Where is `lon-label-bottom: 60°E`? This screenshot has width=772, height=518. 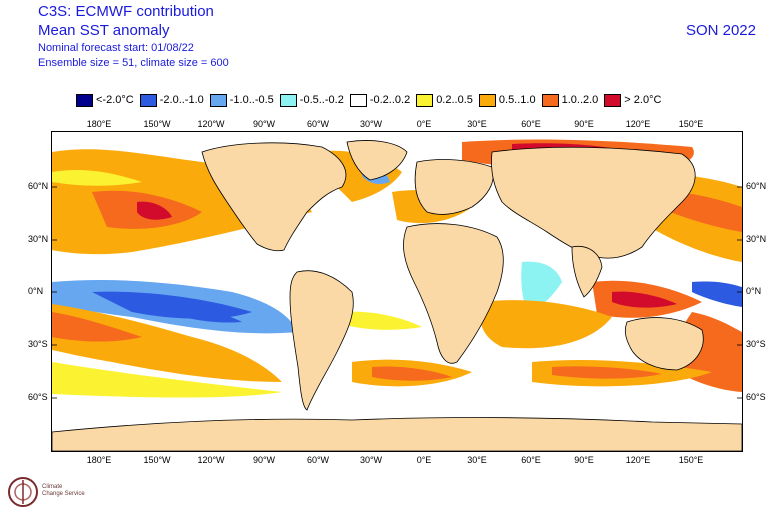 lon-label-bottom: 60°E is located at coordinates (531, 460).